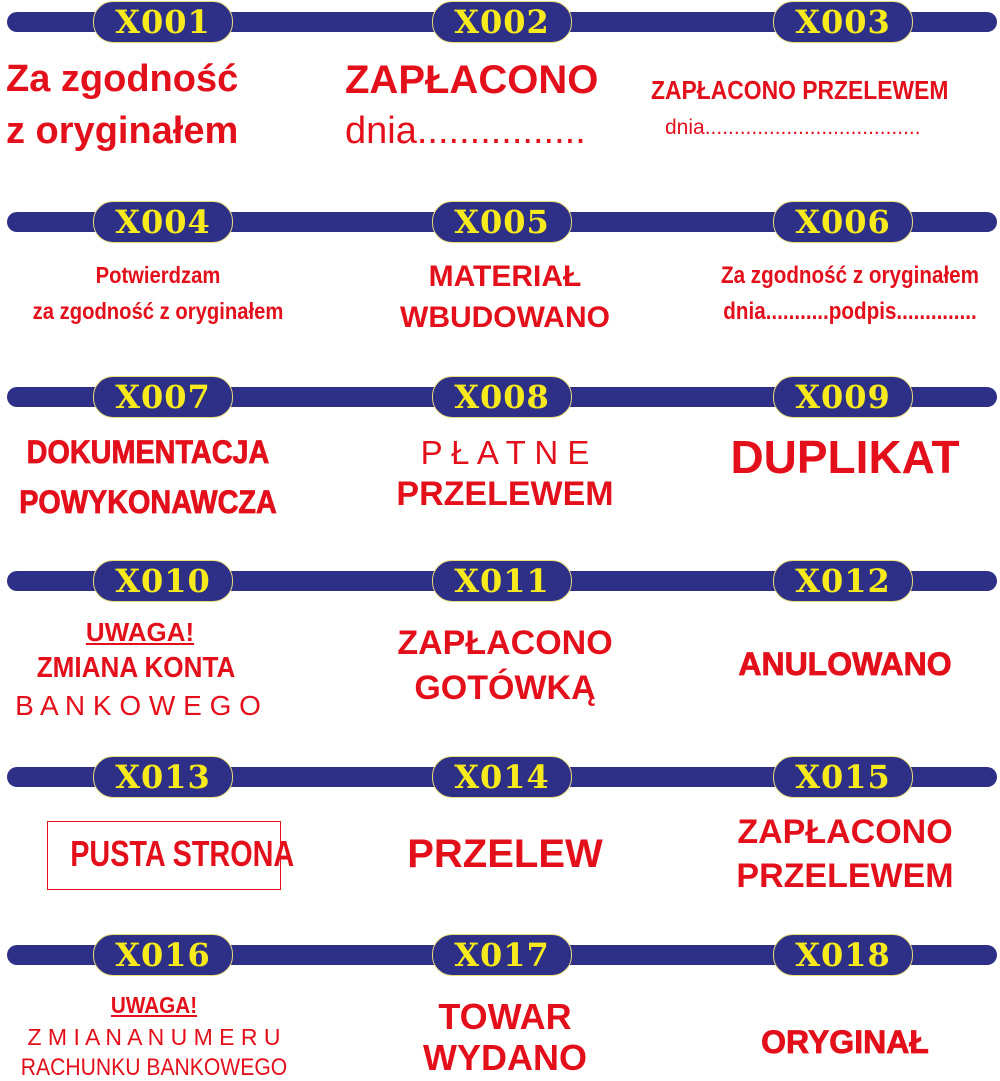 This screenshot has height=1081, width=1000. What do you see at coordinates (845, 664) in the screenshot?
I see `stamp-text: ANULOWANO` at bounding box center [845, 664].